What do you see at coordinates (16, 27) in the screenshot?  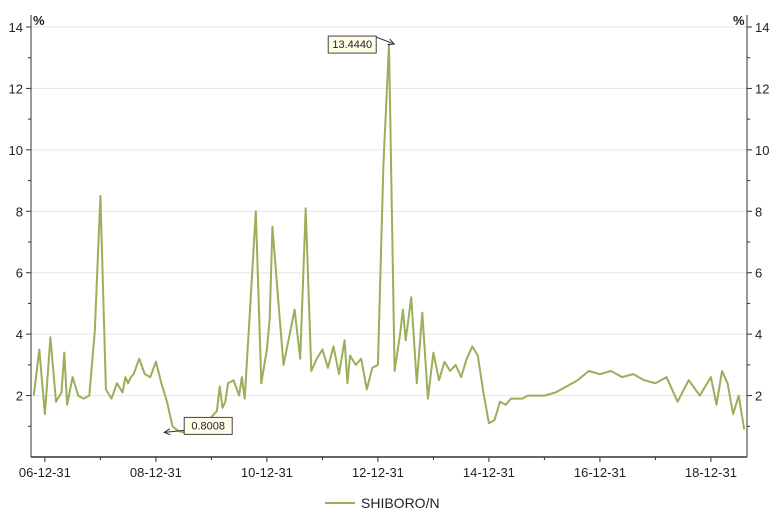 I see `ytick-label-left: 14` at bounding box center [16, 27].